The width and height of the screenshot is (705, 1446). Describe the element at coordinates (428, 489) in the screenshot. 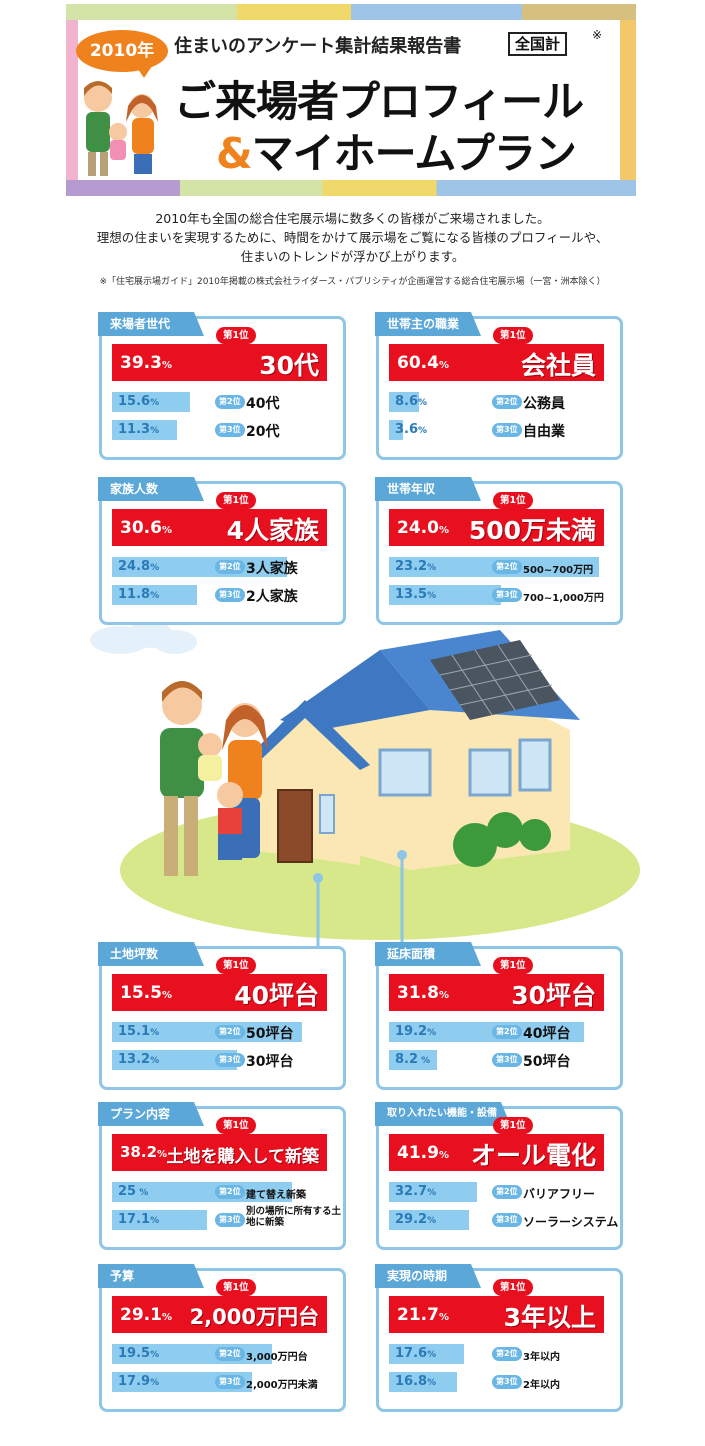

I see `card-title: 世帯年収` at that location.